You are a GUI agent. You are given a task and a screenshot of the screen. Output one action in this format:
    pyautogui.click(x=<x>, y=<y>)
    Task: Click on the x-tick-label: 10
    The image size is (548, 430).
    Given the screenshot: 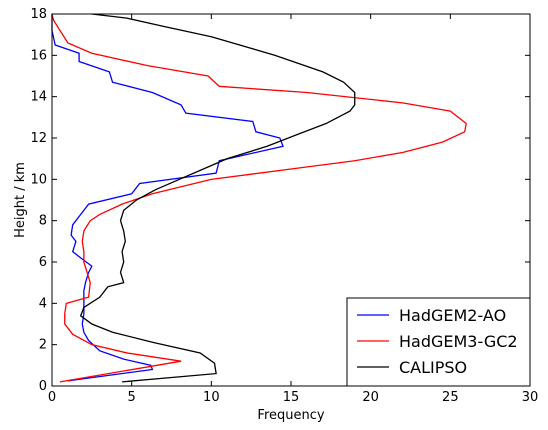 What is the action you would take?
    pyautogui.click(x=211, y=397)
    